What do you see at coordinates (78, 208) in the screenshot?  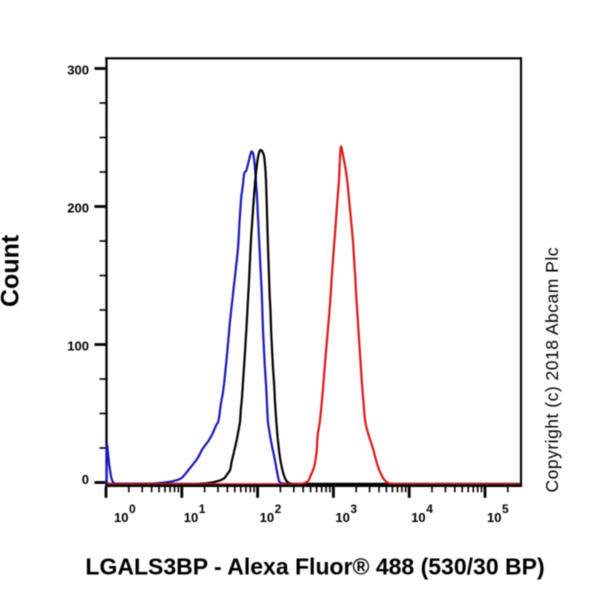 I see `svg-text: 200` at bounding box center [78, 208].